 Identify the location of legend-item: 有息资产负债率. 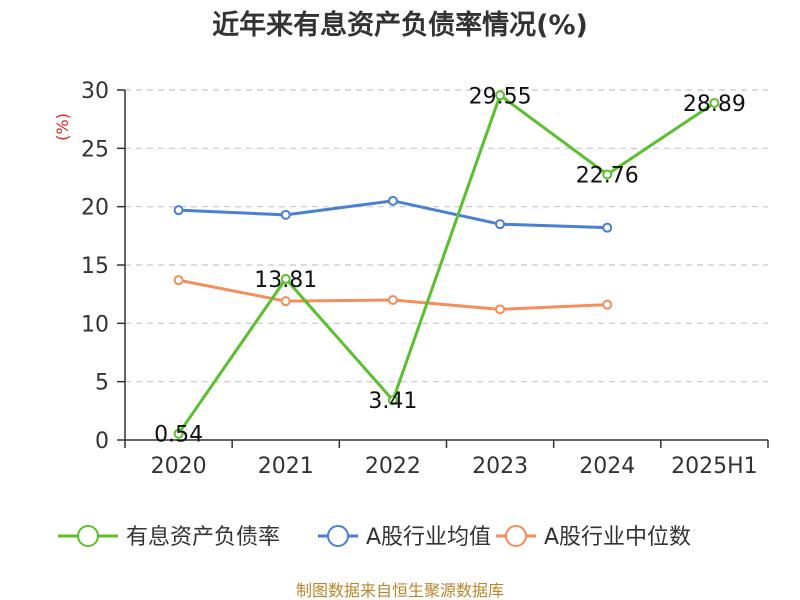
(169, 537).